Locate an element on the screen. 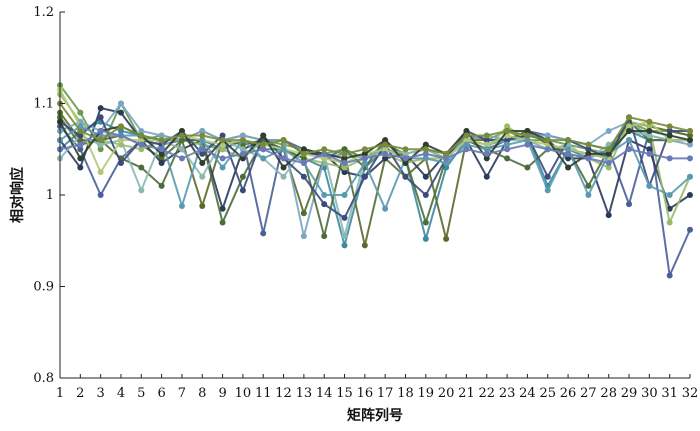  series-line is located at coordinates (375, 128).